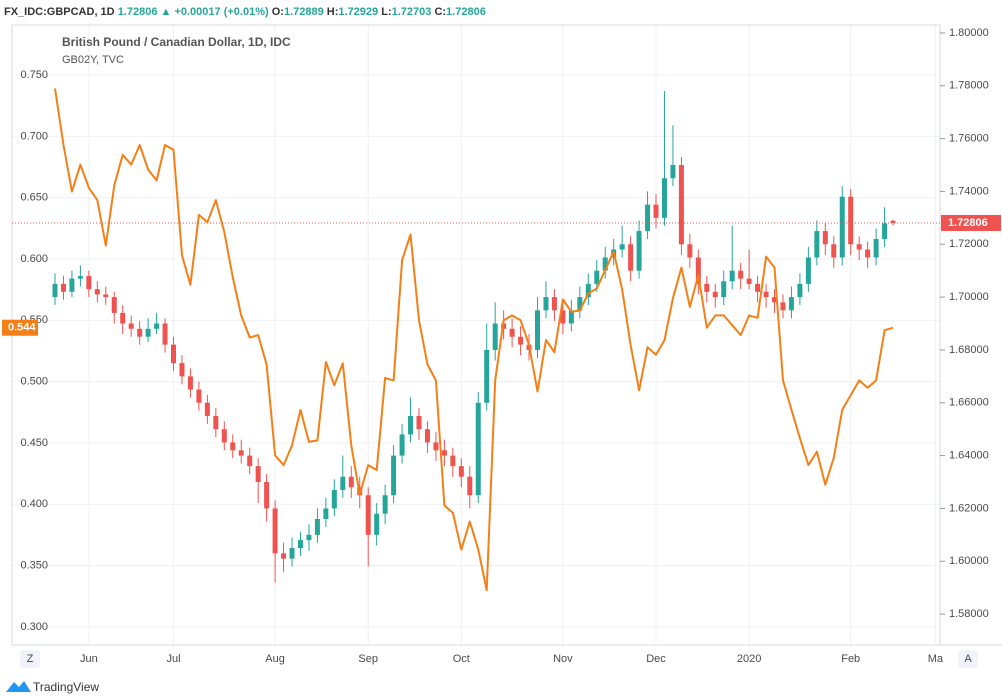 This screenshot has height=696, width=1002. I want to click on y2-tick-label: 1.64000, so click(969, 455).